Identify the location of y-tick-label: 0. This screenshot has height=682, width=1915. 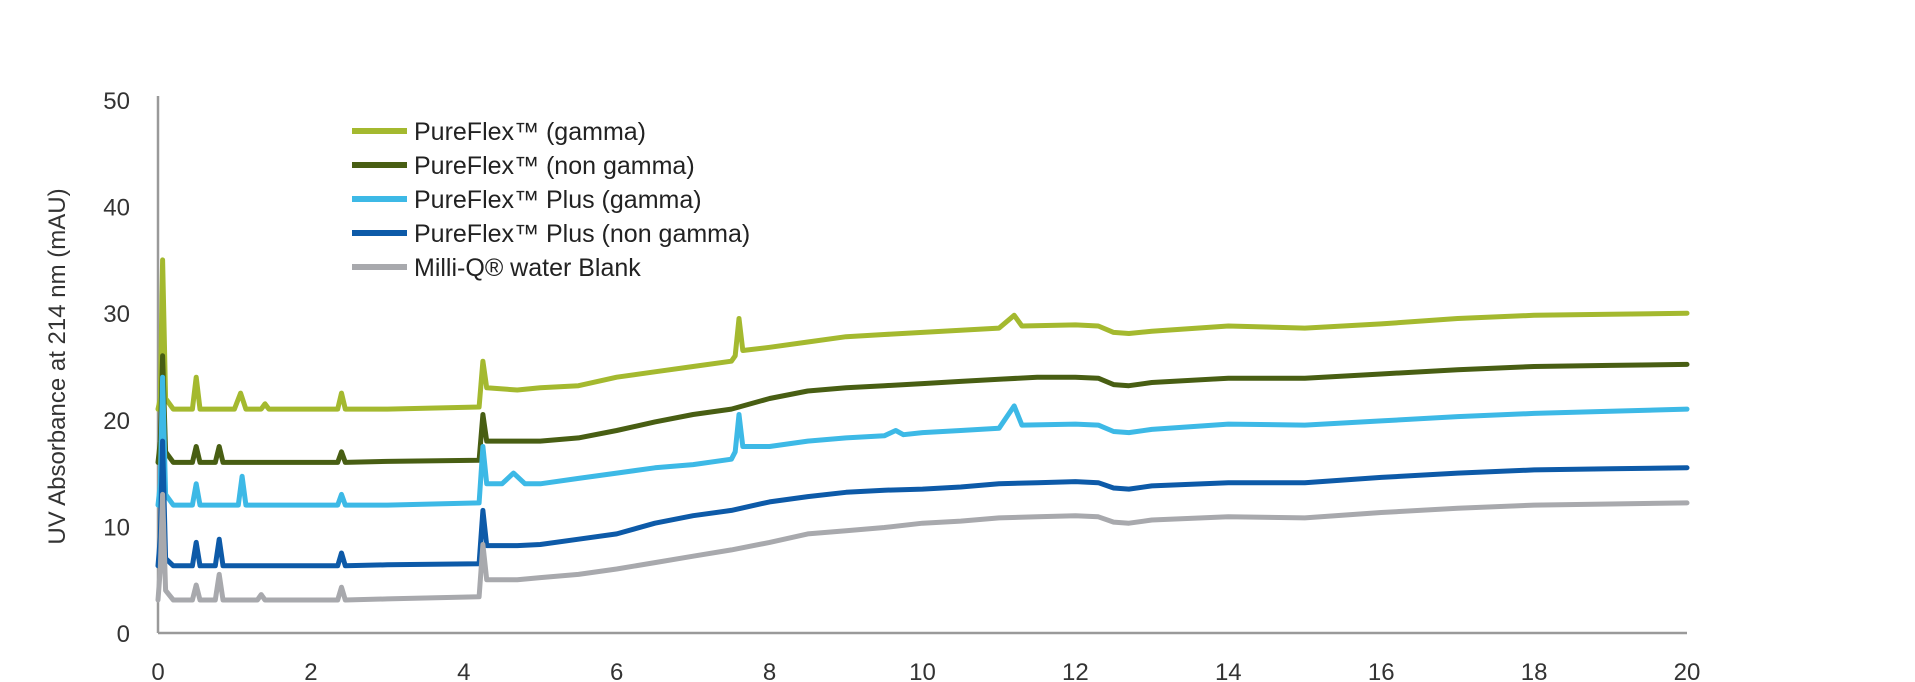
(123, 634).